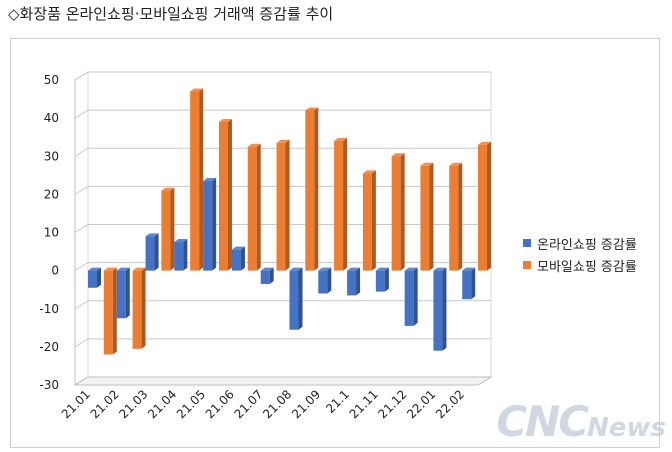  I want to click on x-tick-label: 21.04, so click(162, 404).